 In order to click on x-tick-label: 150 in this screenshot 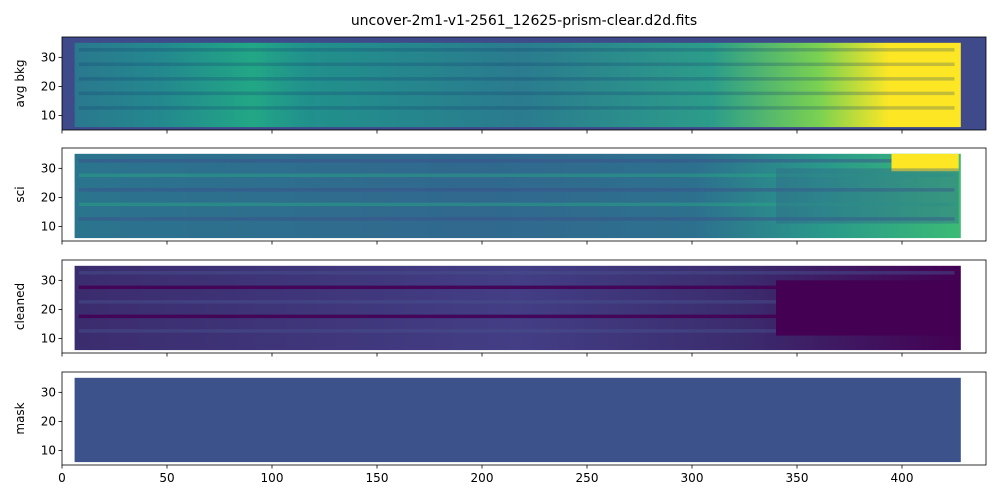, I will do `click(377, 478)`.